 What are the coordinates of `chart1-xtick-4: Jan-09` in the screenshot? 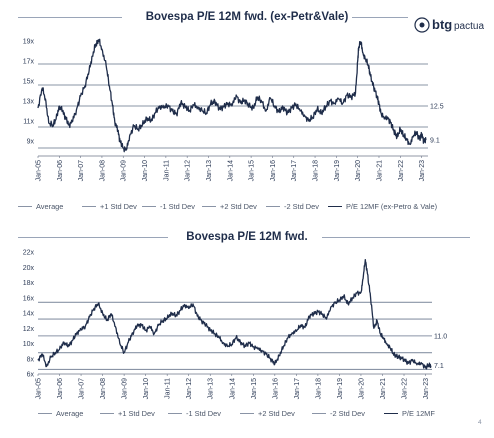 It's located at (124, 171).